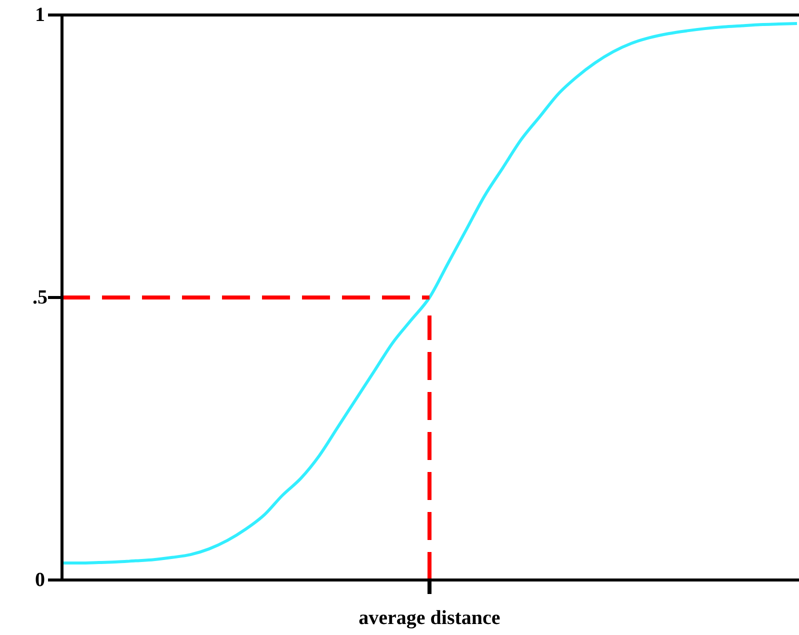 The height and width of the screenshot is (635, 799). I want to click on x-tick-label: average distance, so click(429, 618).